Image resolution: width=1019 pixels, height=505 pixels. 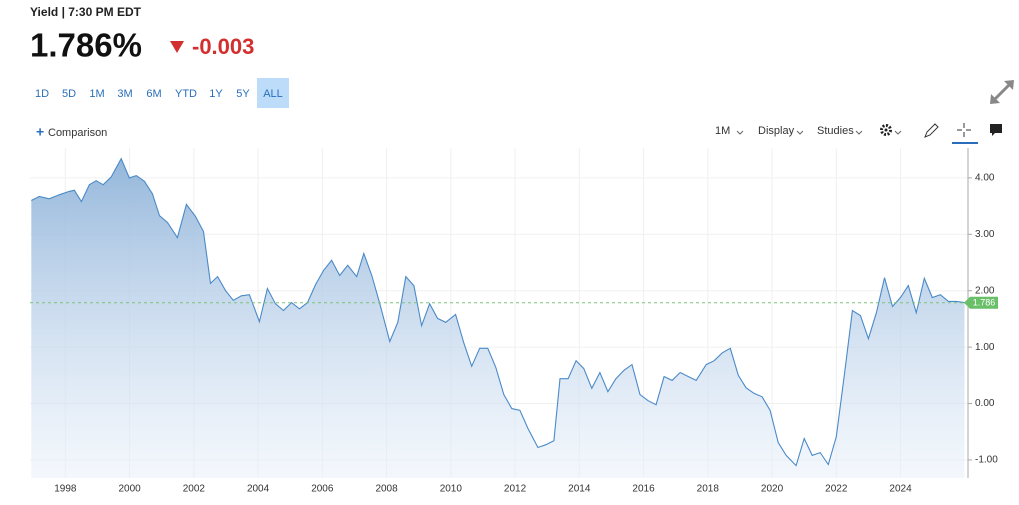 What do you see at coordinates (69, 94) in the screenshot?
I see `range-button: 5D` at bounding box center [69, 94].